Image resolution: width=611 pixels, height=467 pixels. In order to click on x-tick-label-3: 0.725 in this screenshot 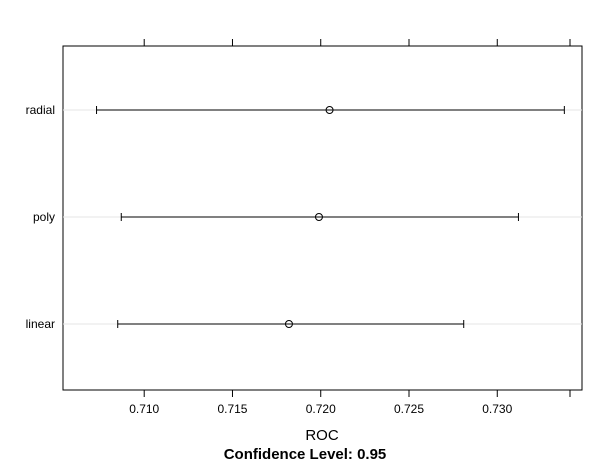, I will do `click(409, 409)`.